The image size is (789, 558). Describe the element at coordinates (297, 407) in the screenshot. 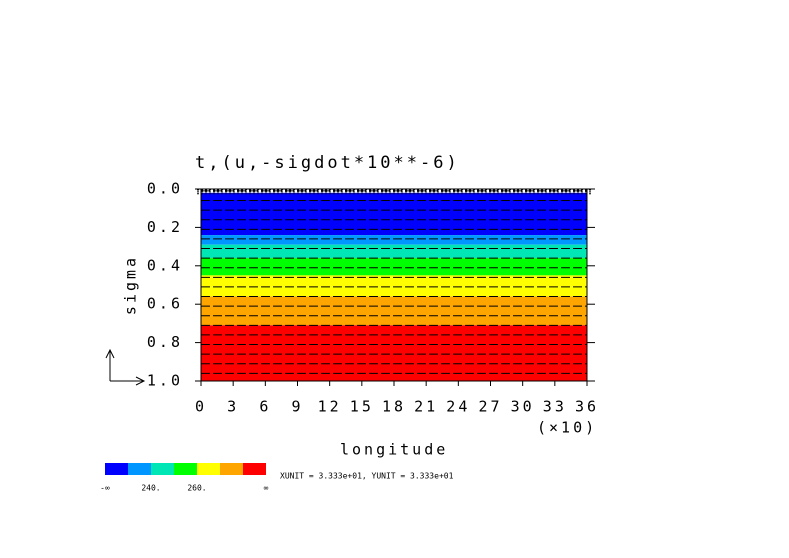

I see `x-tick-label: 9` at that location.